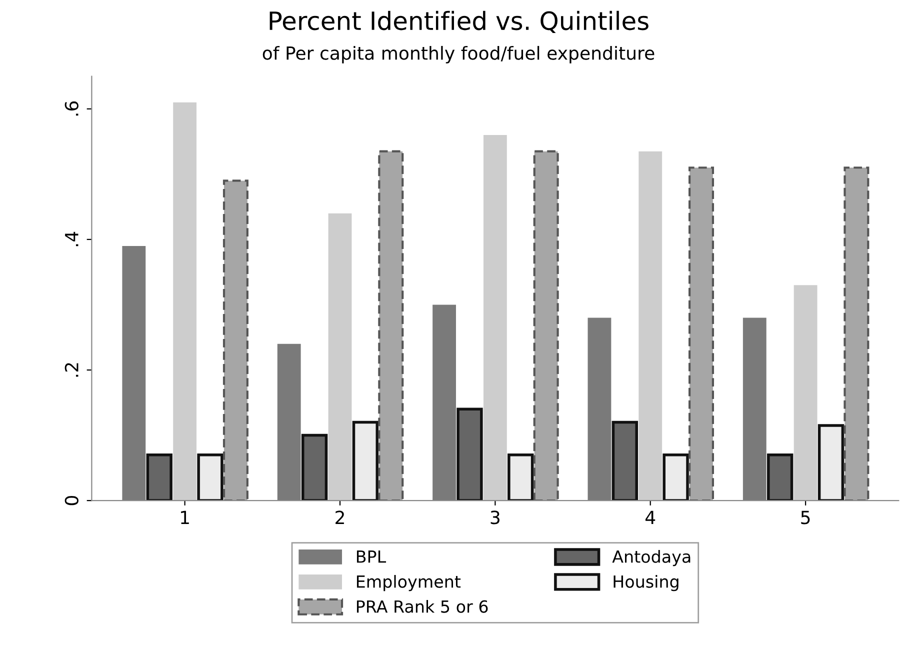 Image resolution: width=917 pixels, height=663 pixels. I want to click on y-tick-label: .4, so click(71, 239).